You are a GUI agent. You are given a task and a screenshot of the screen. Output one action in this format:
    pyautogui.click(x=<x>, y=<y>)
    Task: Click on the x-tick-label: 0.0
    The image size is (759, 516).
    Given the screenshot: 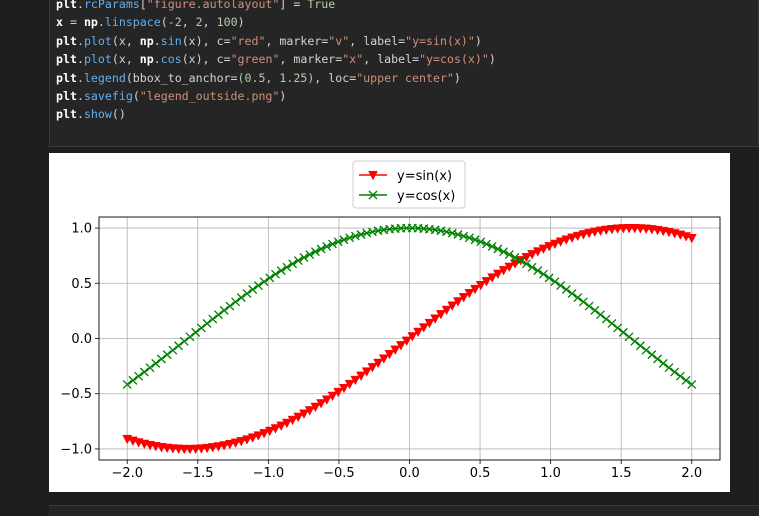 What is the action you would take?
    pyautogui.click(x=409, y=473)
    